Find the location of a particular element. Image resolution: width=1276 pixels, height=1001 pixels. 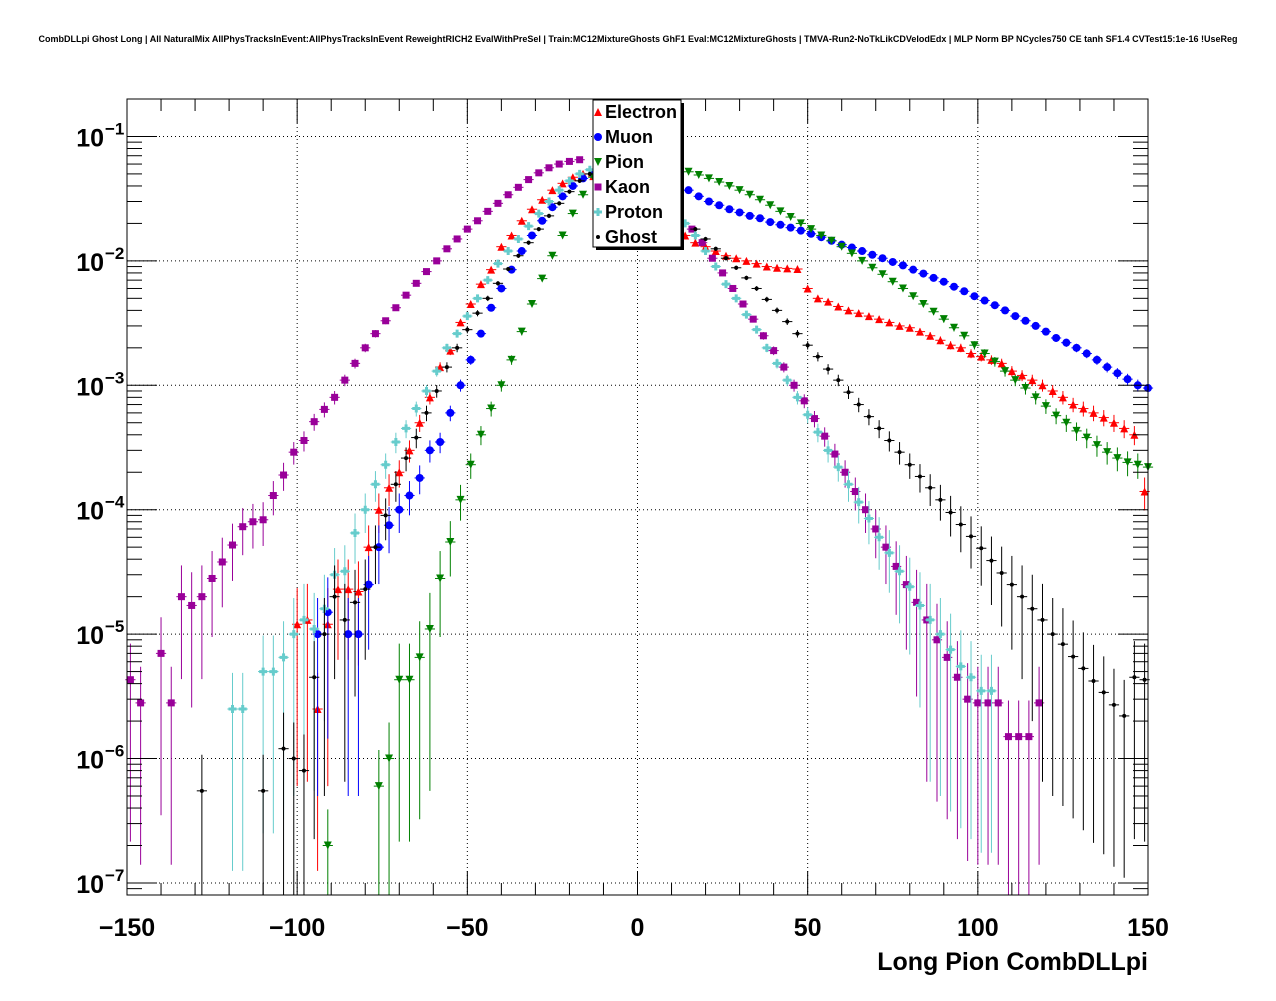

x-tick-label: 150 is located at coordinates (1148, 928).